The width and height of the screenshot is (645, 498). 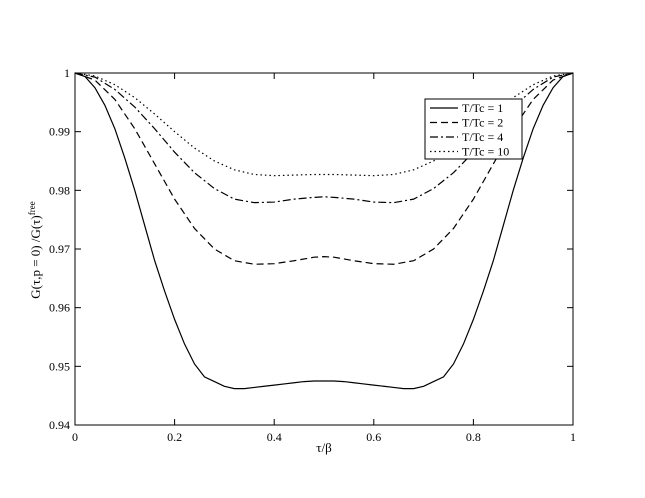 What do you see at coordinates (59, 249) in the screenshot?
I see `y-tick-label: 0.97` at bounding box center [59, 249].